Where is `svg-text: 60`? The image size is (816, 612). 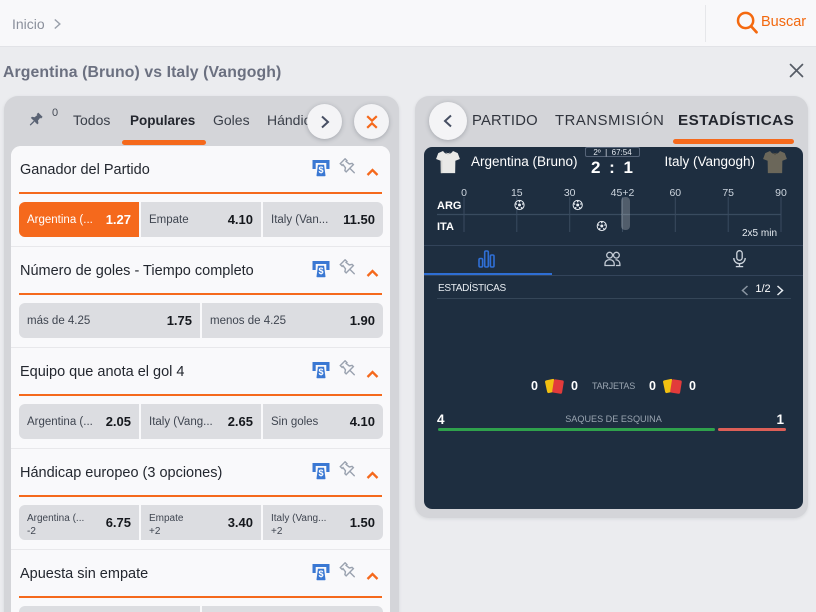 svg-text: 60 is located at coordinates (675, 193).